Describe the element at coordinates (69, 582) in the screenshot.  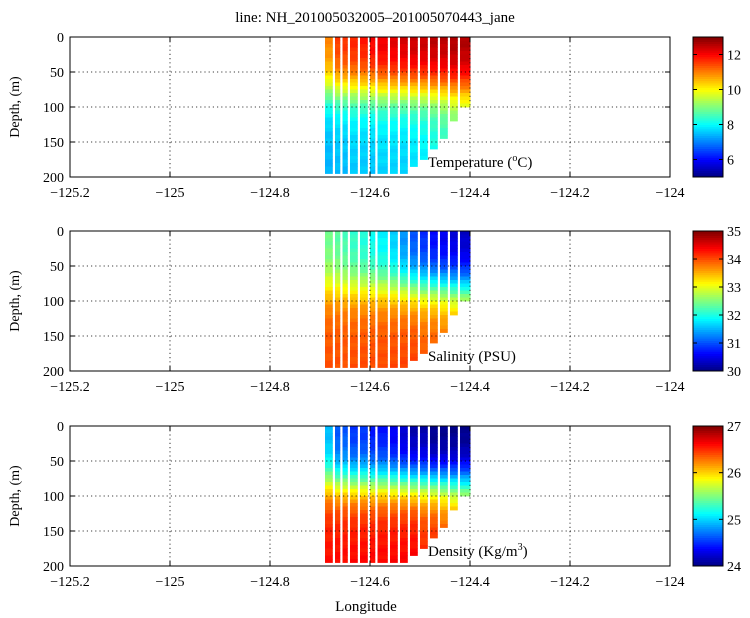
I see `x-tick-label: −125.2` at that location.